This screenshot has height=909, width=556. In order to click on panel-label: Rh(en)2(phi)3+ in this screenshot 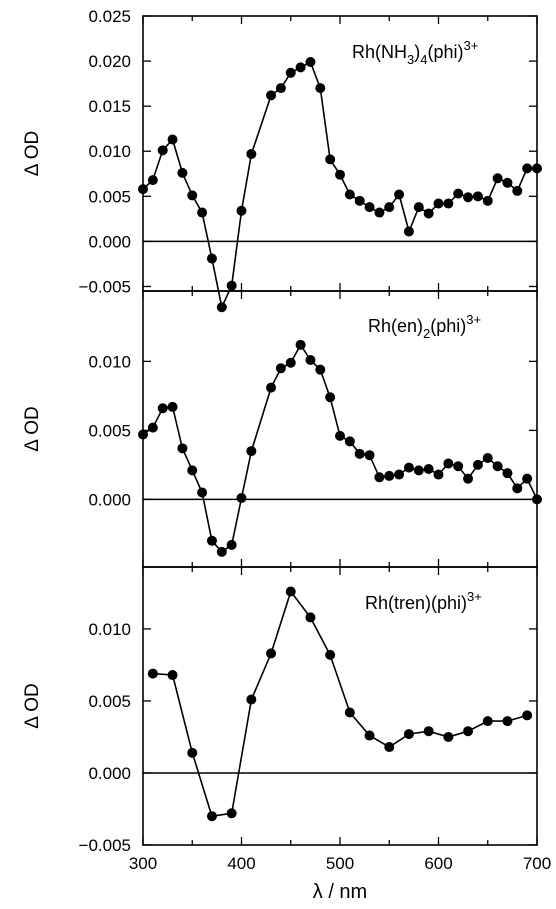, I will do `click(424, 326)`.